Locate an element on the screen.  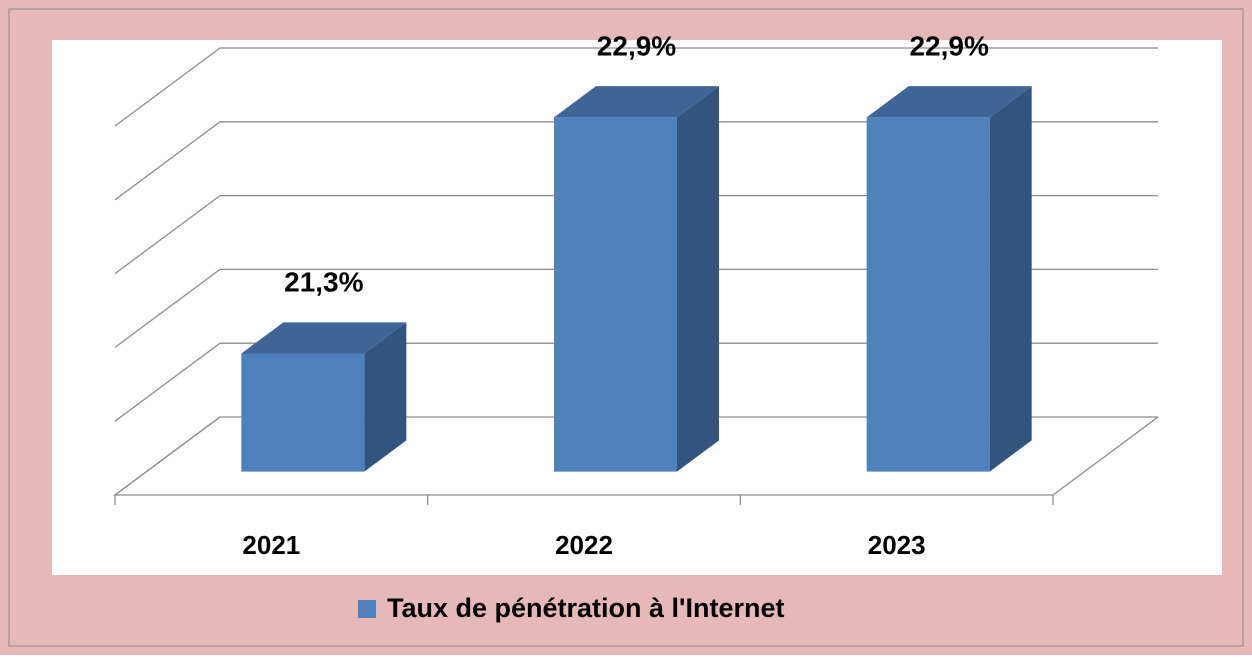
x-tick-label: 2023 is located at coordinates (897, 545).